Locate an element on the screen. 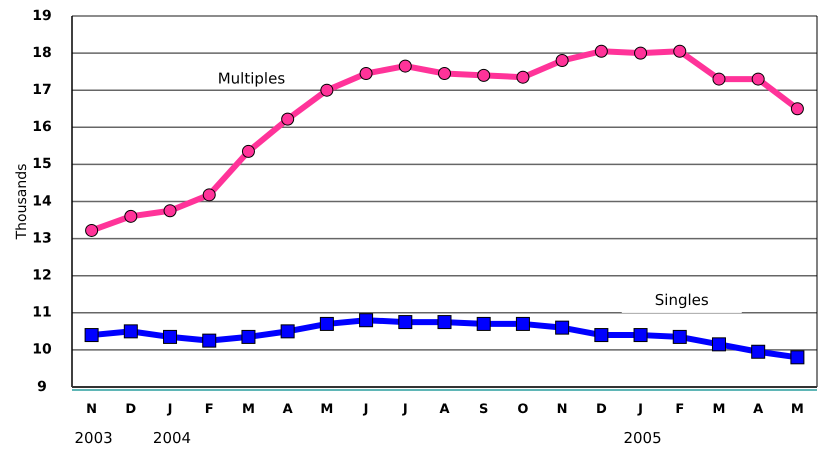  y-tick-label: 14 is located at coordinates (42, 201).